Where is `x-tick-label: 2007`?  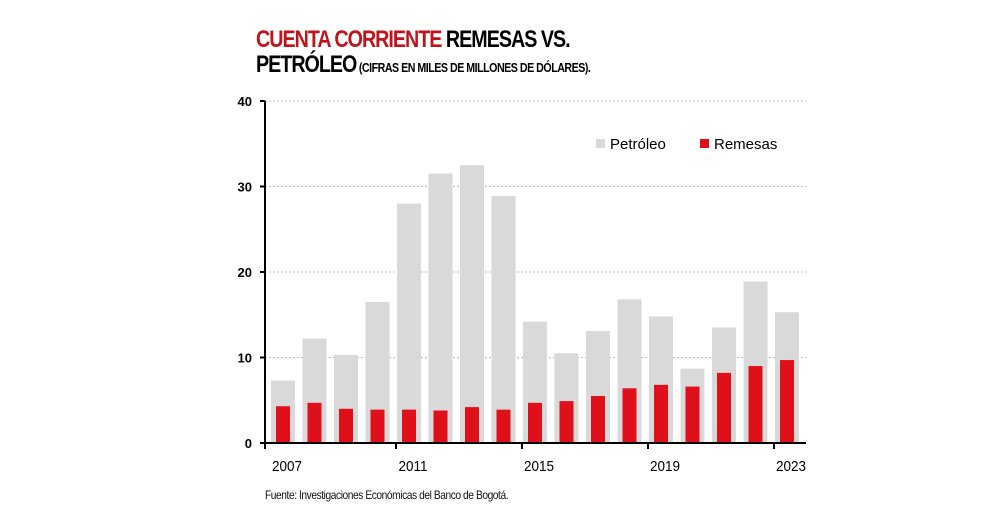
x-tick-label: 2007 is located at coordinates (287, 466).